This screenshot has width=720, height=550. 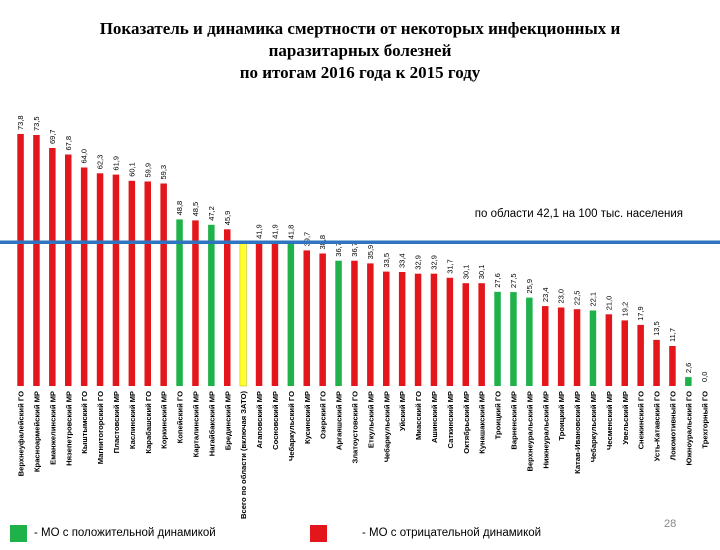 I want to click on chart-title-line-2: паразитарных болезней, so click(x=360, y=50).